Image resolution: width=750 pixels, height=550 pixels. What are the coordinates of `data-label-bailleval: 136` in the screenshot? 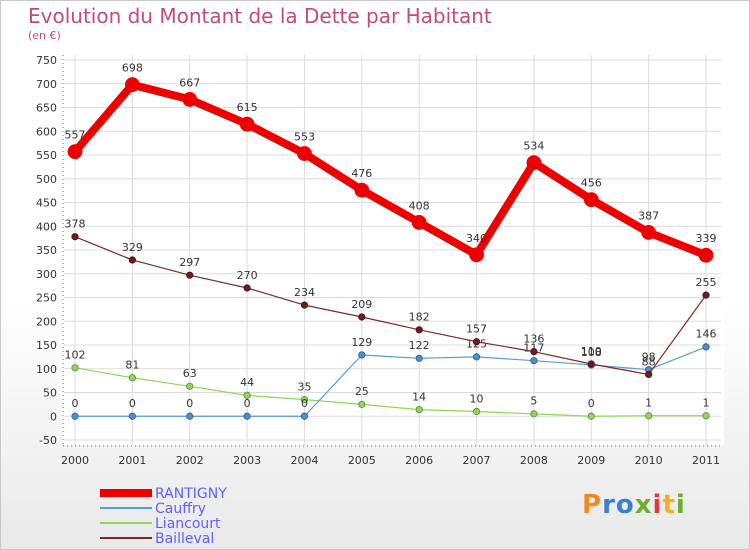 It's located at (533, 338).